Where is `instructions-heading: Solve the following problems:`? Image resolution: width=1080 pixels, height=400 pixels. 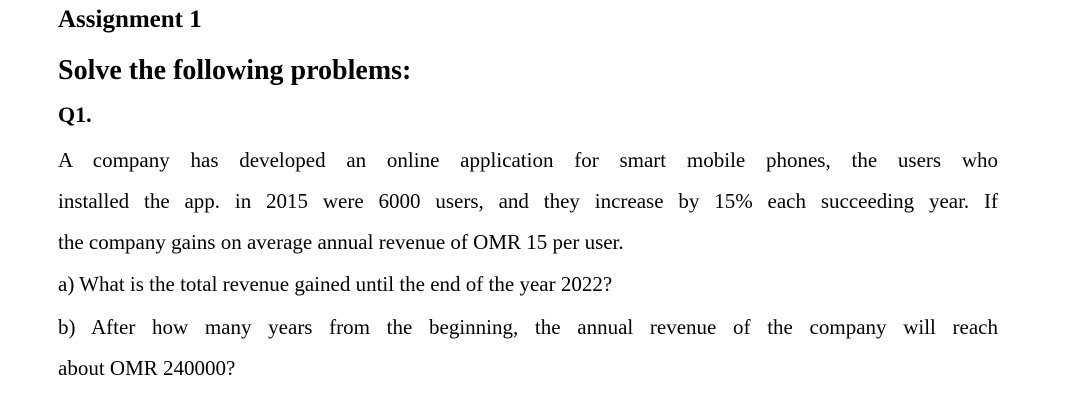
instructions-heading: Solve the following problems: is located at coordinates (235, 70).